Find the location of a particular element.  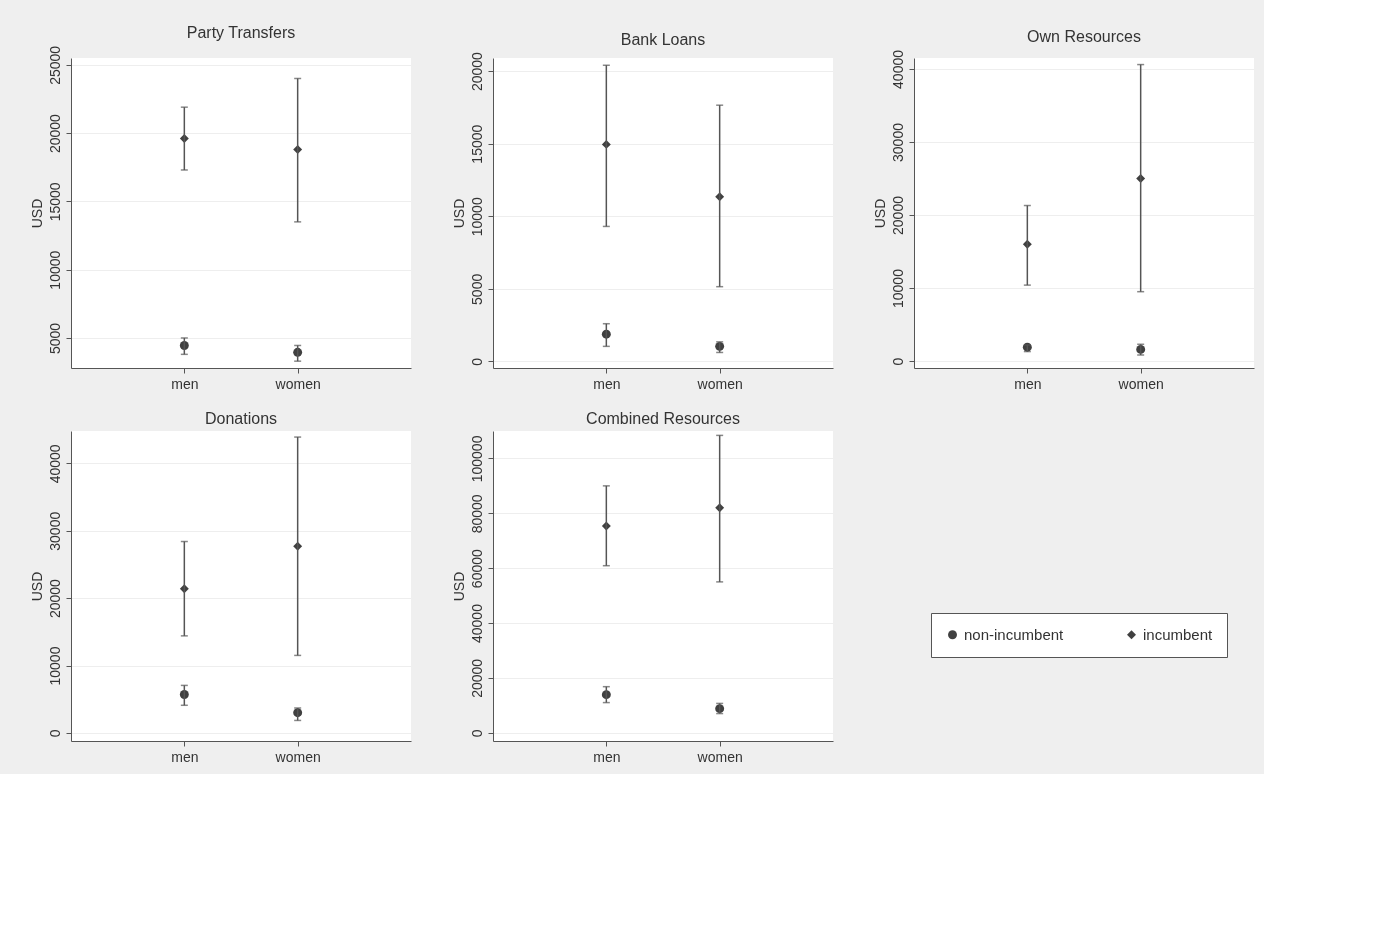

y-tick-label: 60000 is located at coordinates (476, 568).